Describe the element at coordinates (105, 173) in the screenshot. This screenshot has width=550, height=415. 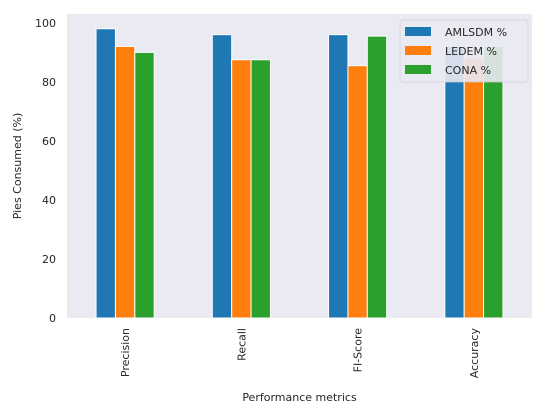
I see `bar-amlsdm-precision` at that location.